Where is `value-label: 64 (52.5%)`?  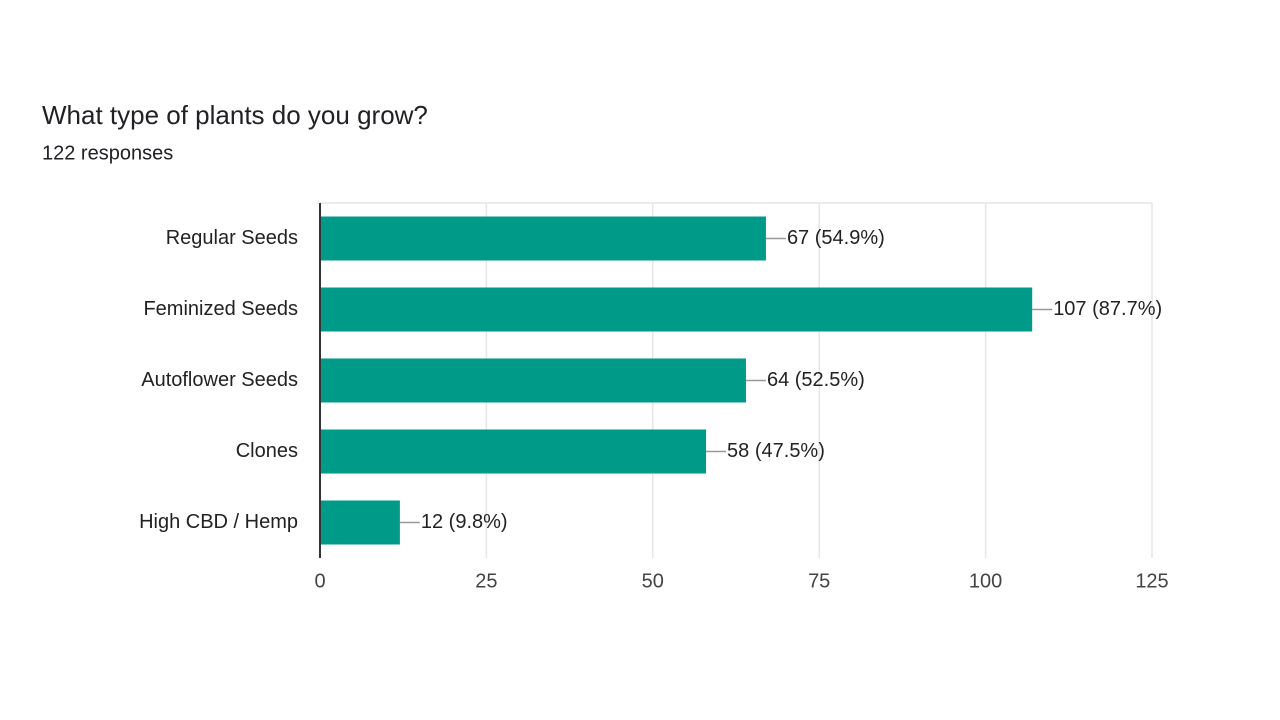
value-label: 64 (52.5%) is located at coordinates (816, 380).